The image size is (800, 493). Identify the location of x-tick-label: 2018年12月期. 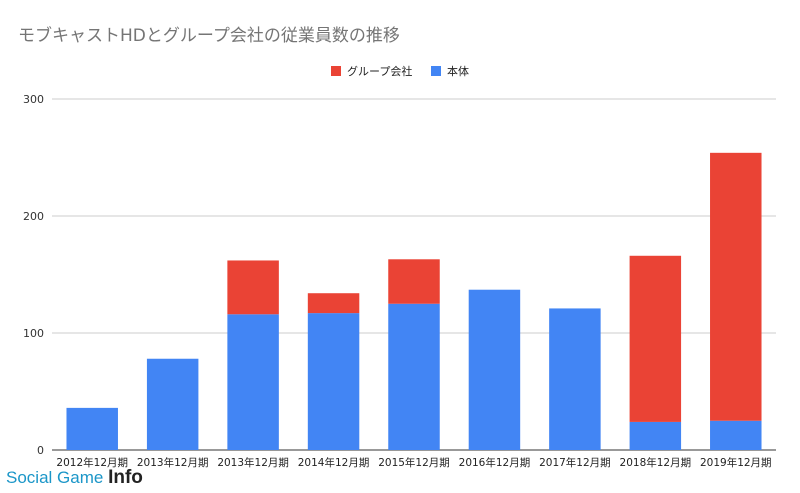
(656, 462).